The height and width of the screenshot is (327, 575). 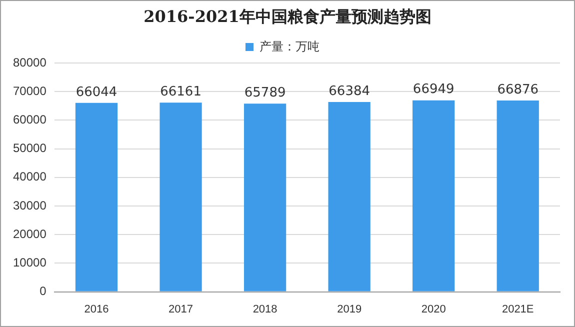 What do you see at coordinates (29, 233) in the screenshot?
I see `y-tick-label: 20000` at bounding box center [29, 233].